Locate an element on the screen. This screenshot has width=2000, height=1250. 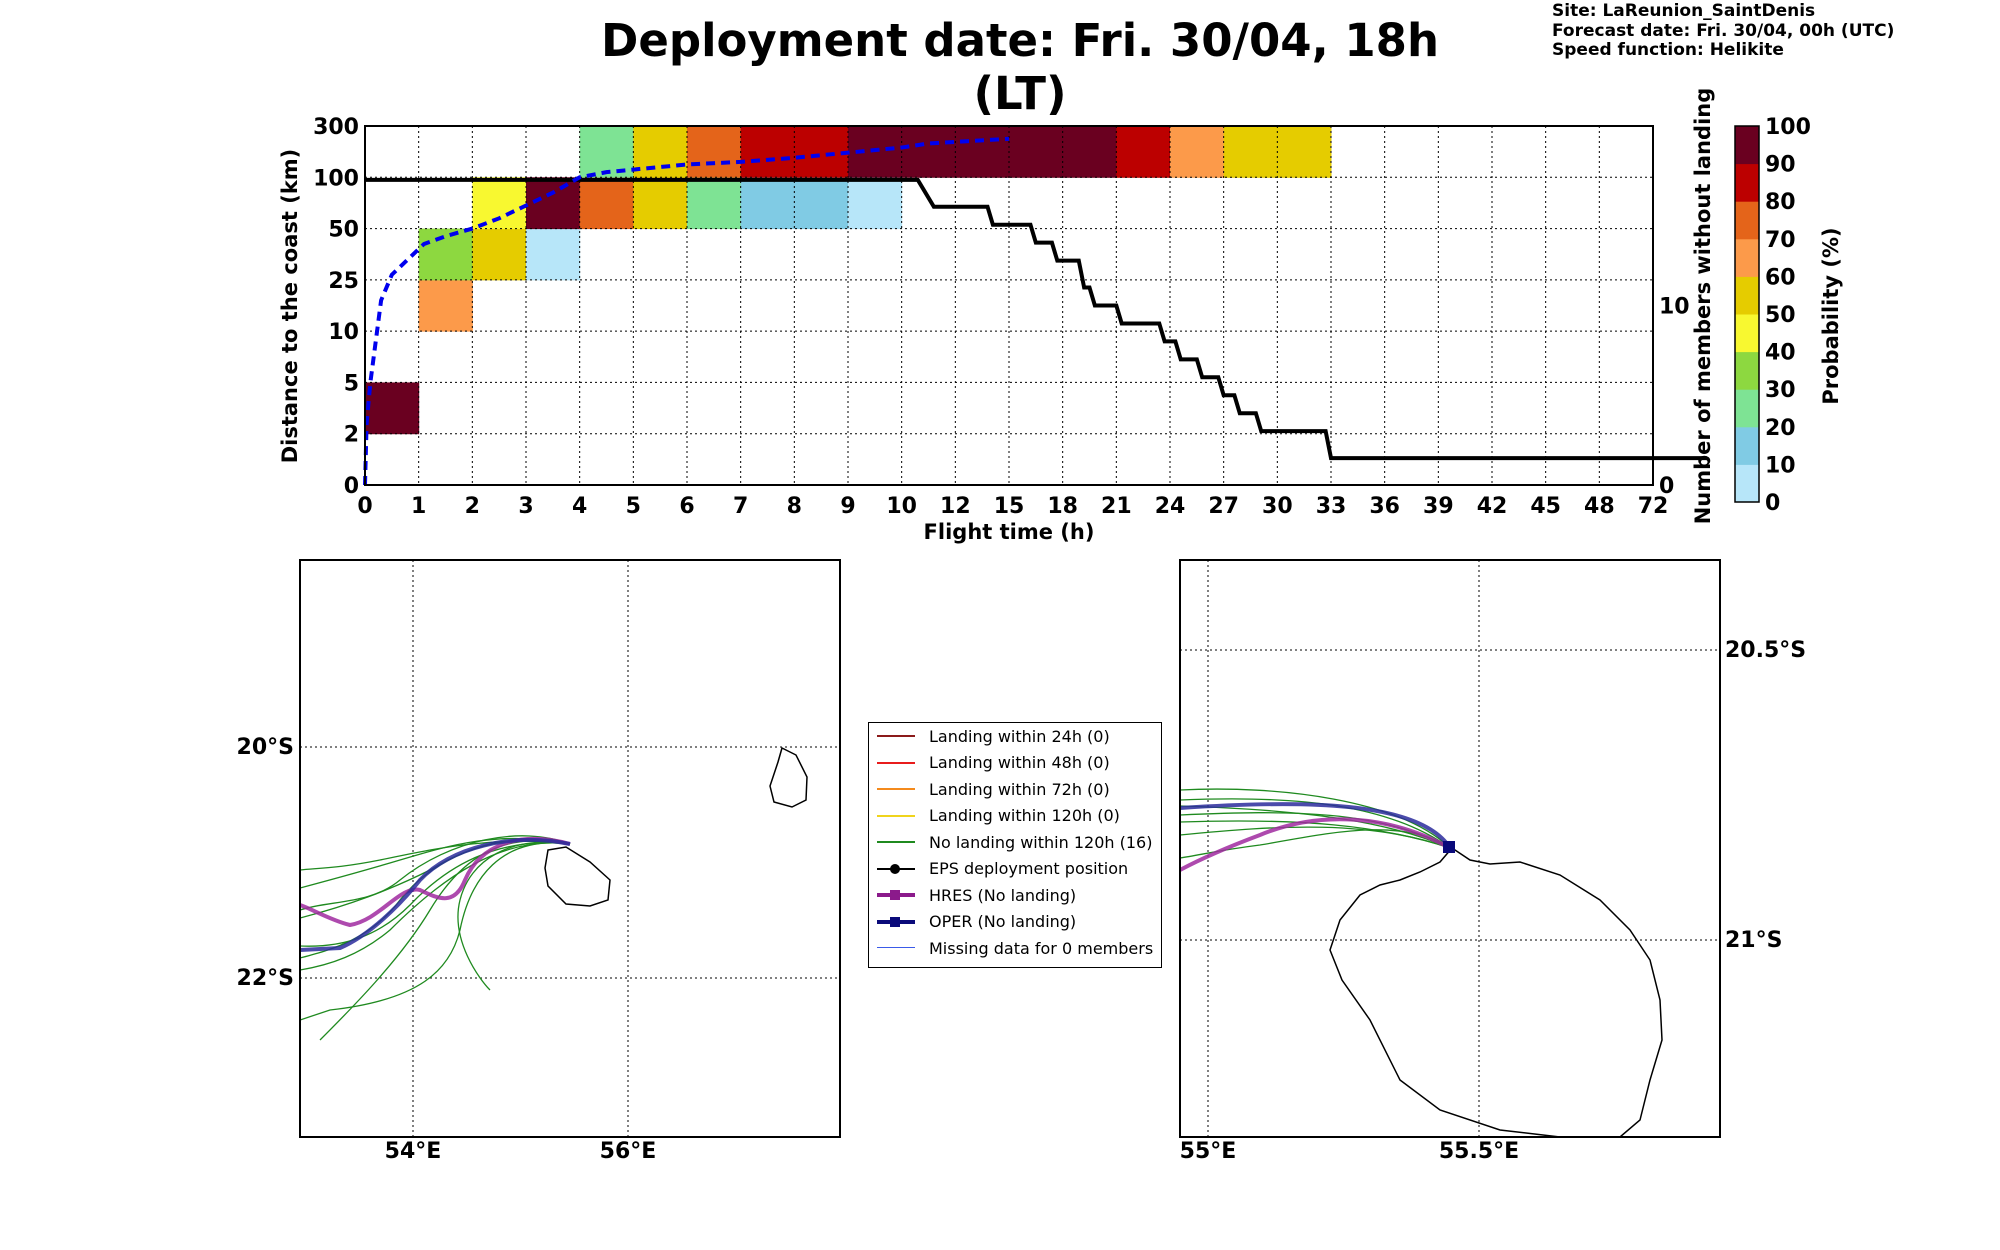
x-tick-label: 36 is located at coordinates (1384, 506).